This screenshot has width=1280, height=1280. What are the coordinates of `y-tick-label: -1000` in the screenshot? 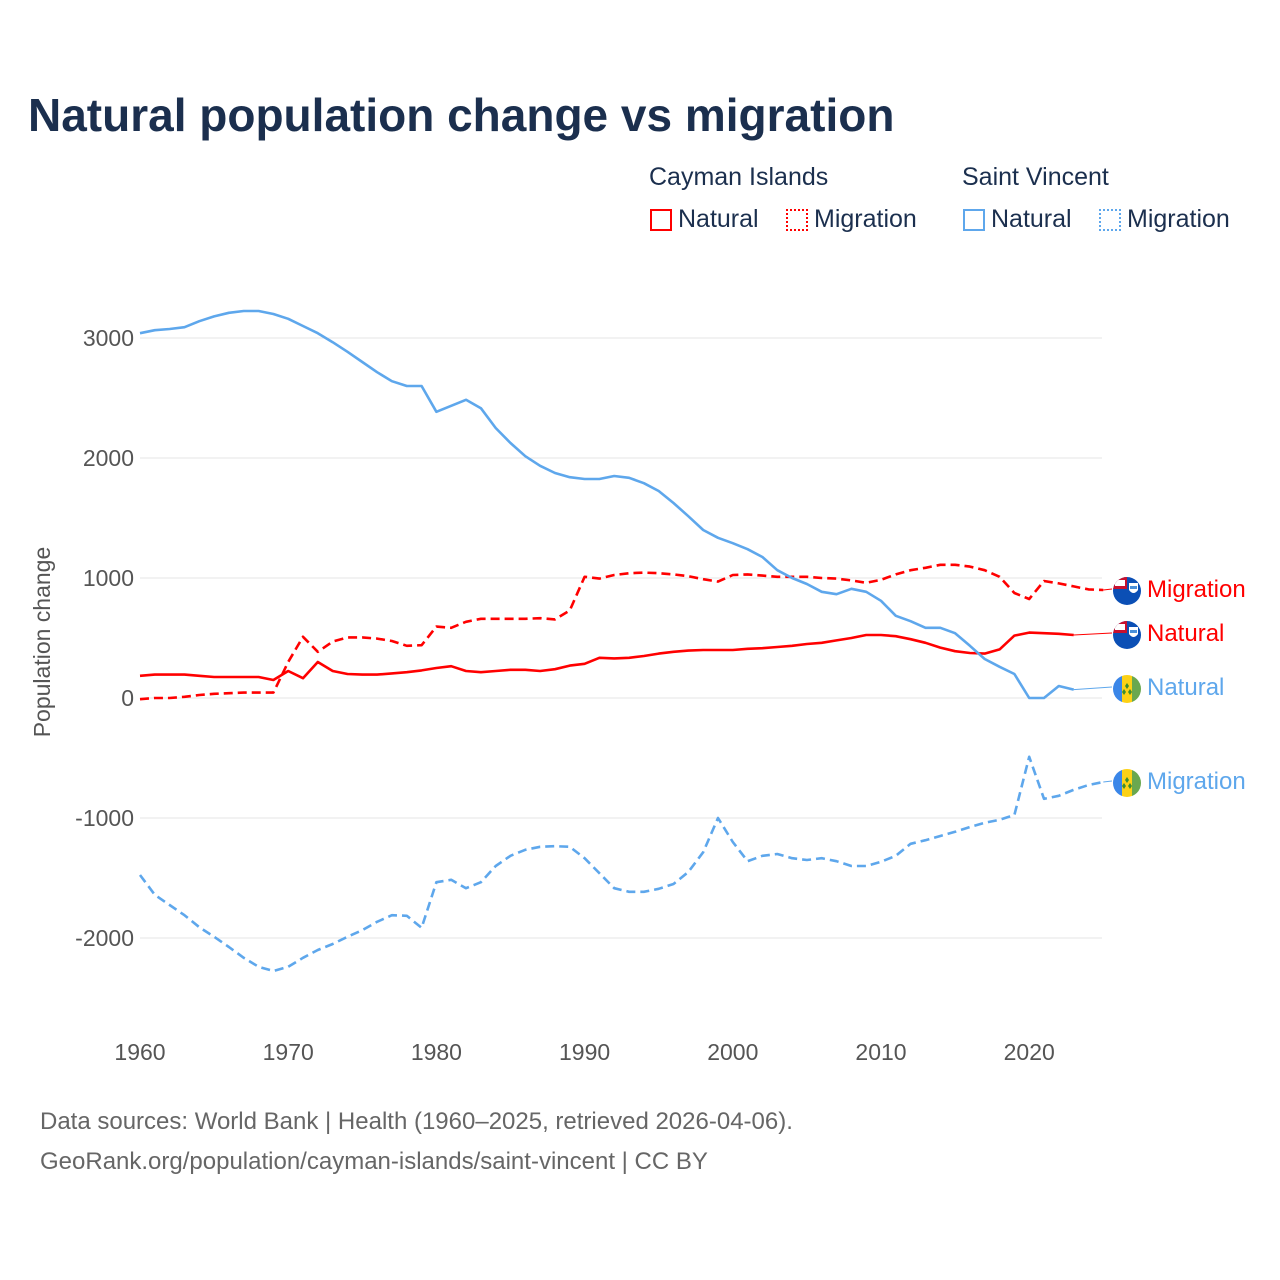 It's located at (104, 818).